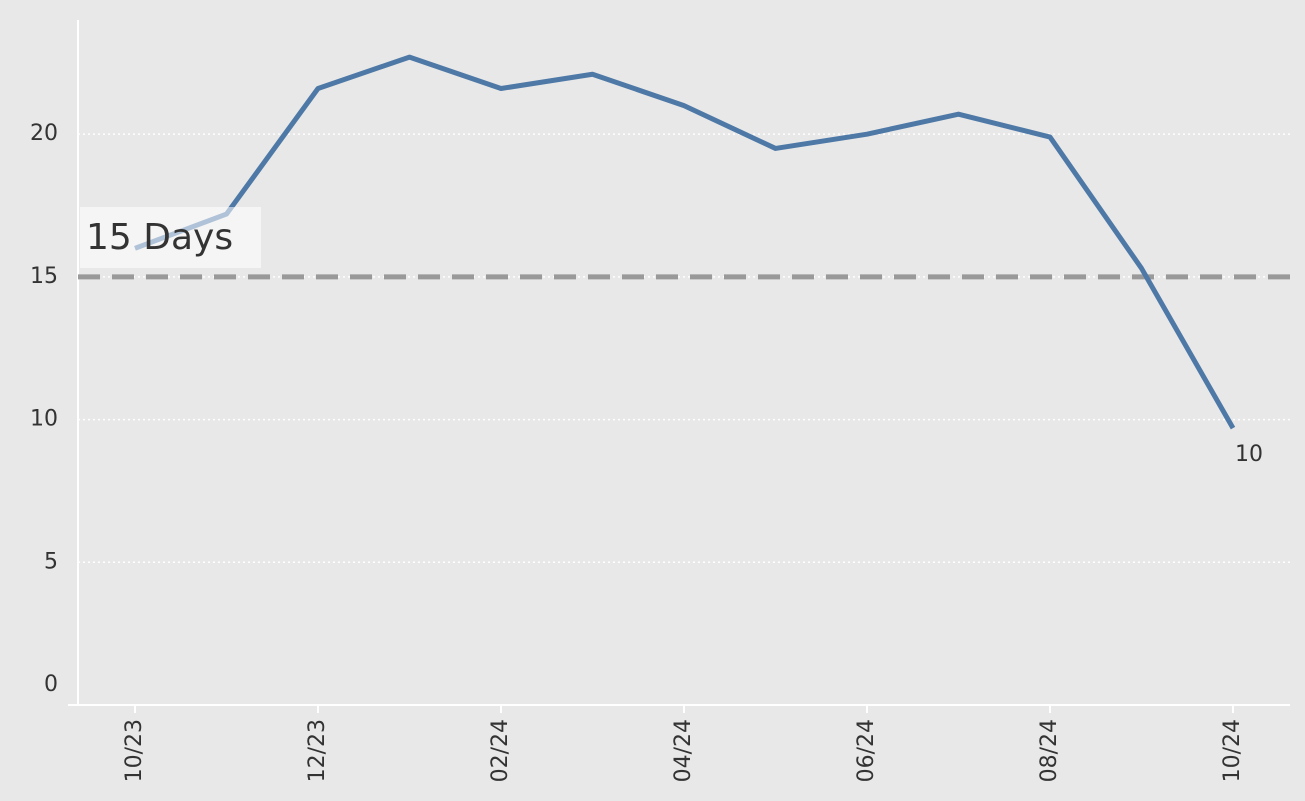 This screenshot has height=801, width=1305. I want to click on y-tick-label: 20, so click(44, 133).